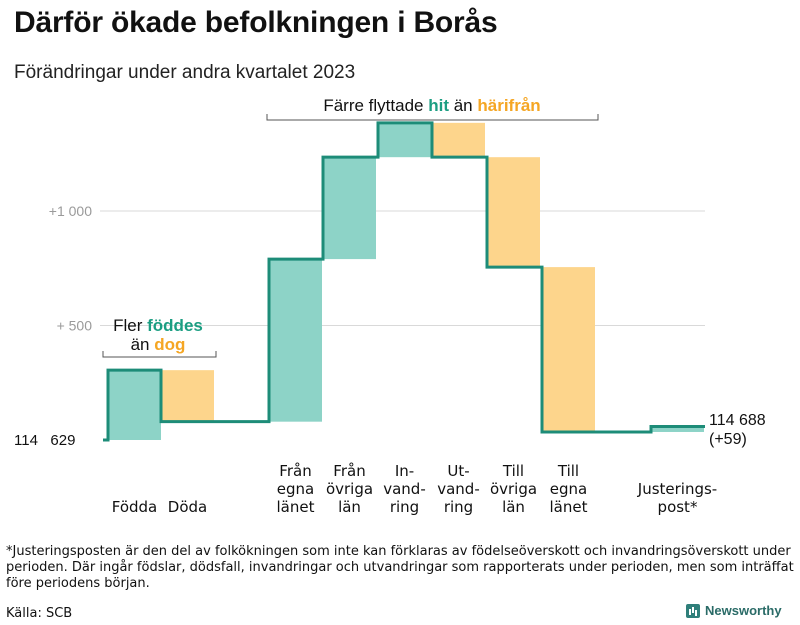  What do you see at coordinates (743, 610) in the screenshot?
I see `brand-name: Newsworthy` at bounding box center [743, 610].